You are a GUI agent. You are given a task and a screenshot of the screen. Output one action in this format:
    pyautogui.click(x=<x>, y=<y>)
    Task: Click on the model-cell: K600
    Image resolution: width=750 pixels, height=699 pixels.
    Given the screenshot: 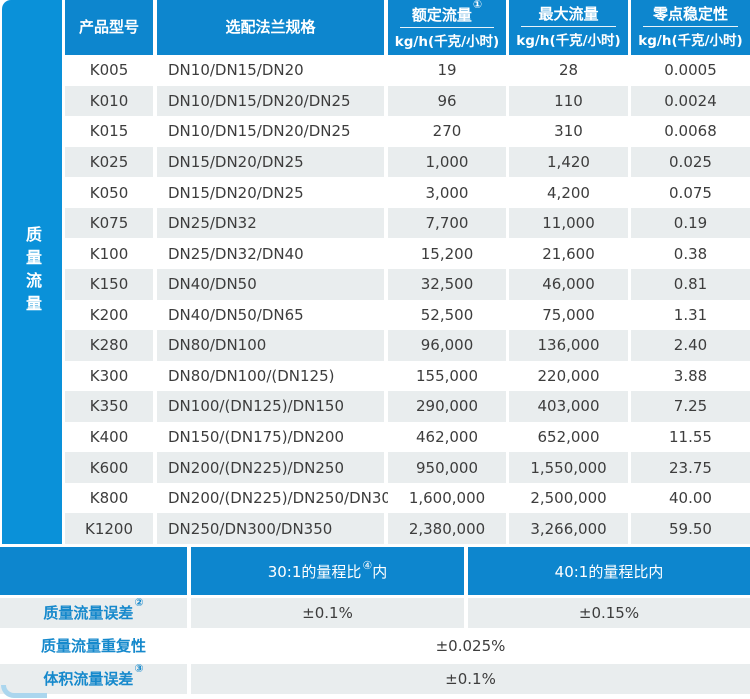 What is the action you would take?
    pyautogui.click(x=109, y=467)
    